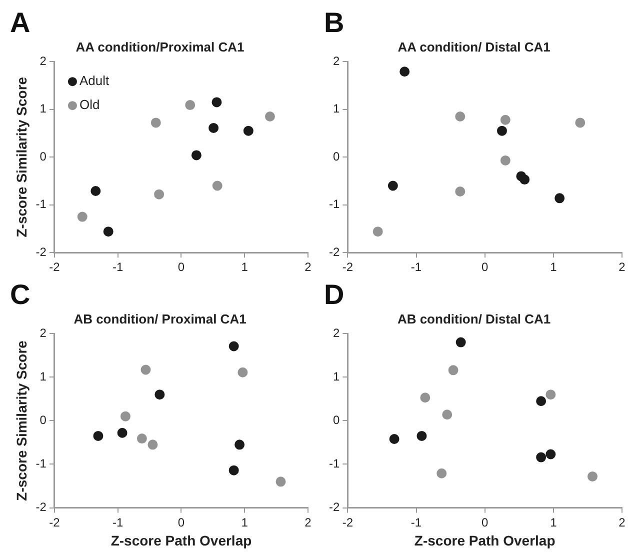 The width and height of the screenshot is (644, 560). Describe the element at coordinates (160, 46) in the screenshot. I see `chart-title: AA condition/Proximal CA1` at that location.